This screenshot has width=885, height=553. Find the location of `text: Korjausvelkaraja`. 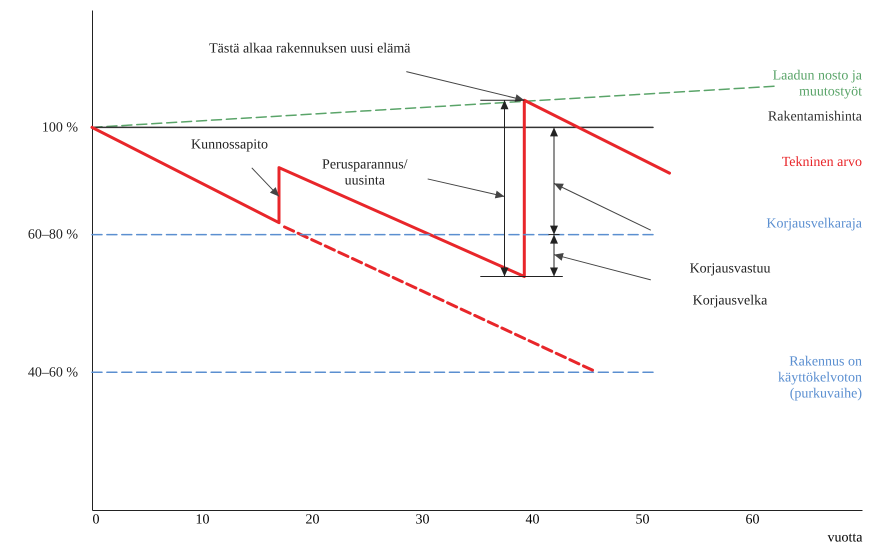

text: Korjausvelkaraja is located at coordinates (814, 224).